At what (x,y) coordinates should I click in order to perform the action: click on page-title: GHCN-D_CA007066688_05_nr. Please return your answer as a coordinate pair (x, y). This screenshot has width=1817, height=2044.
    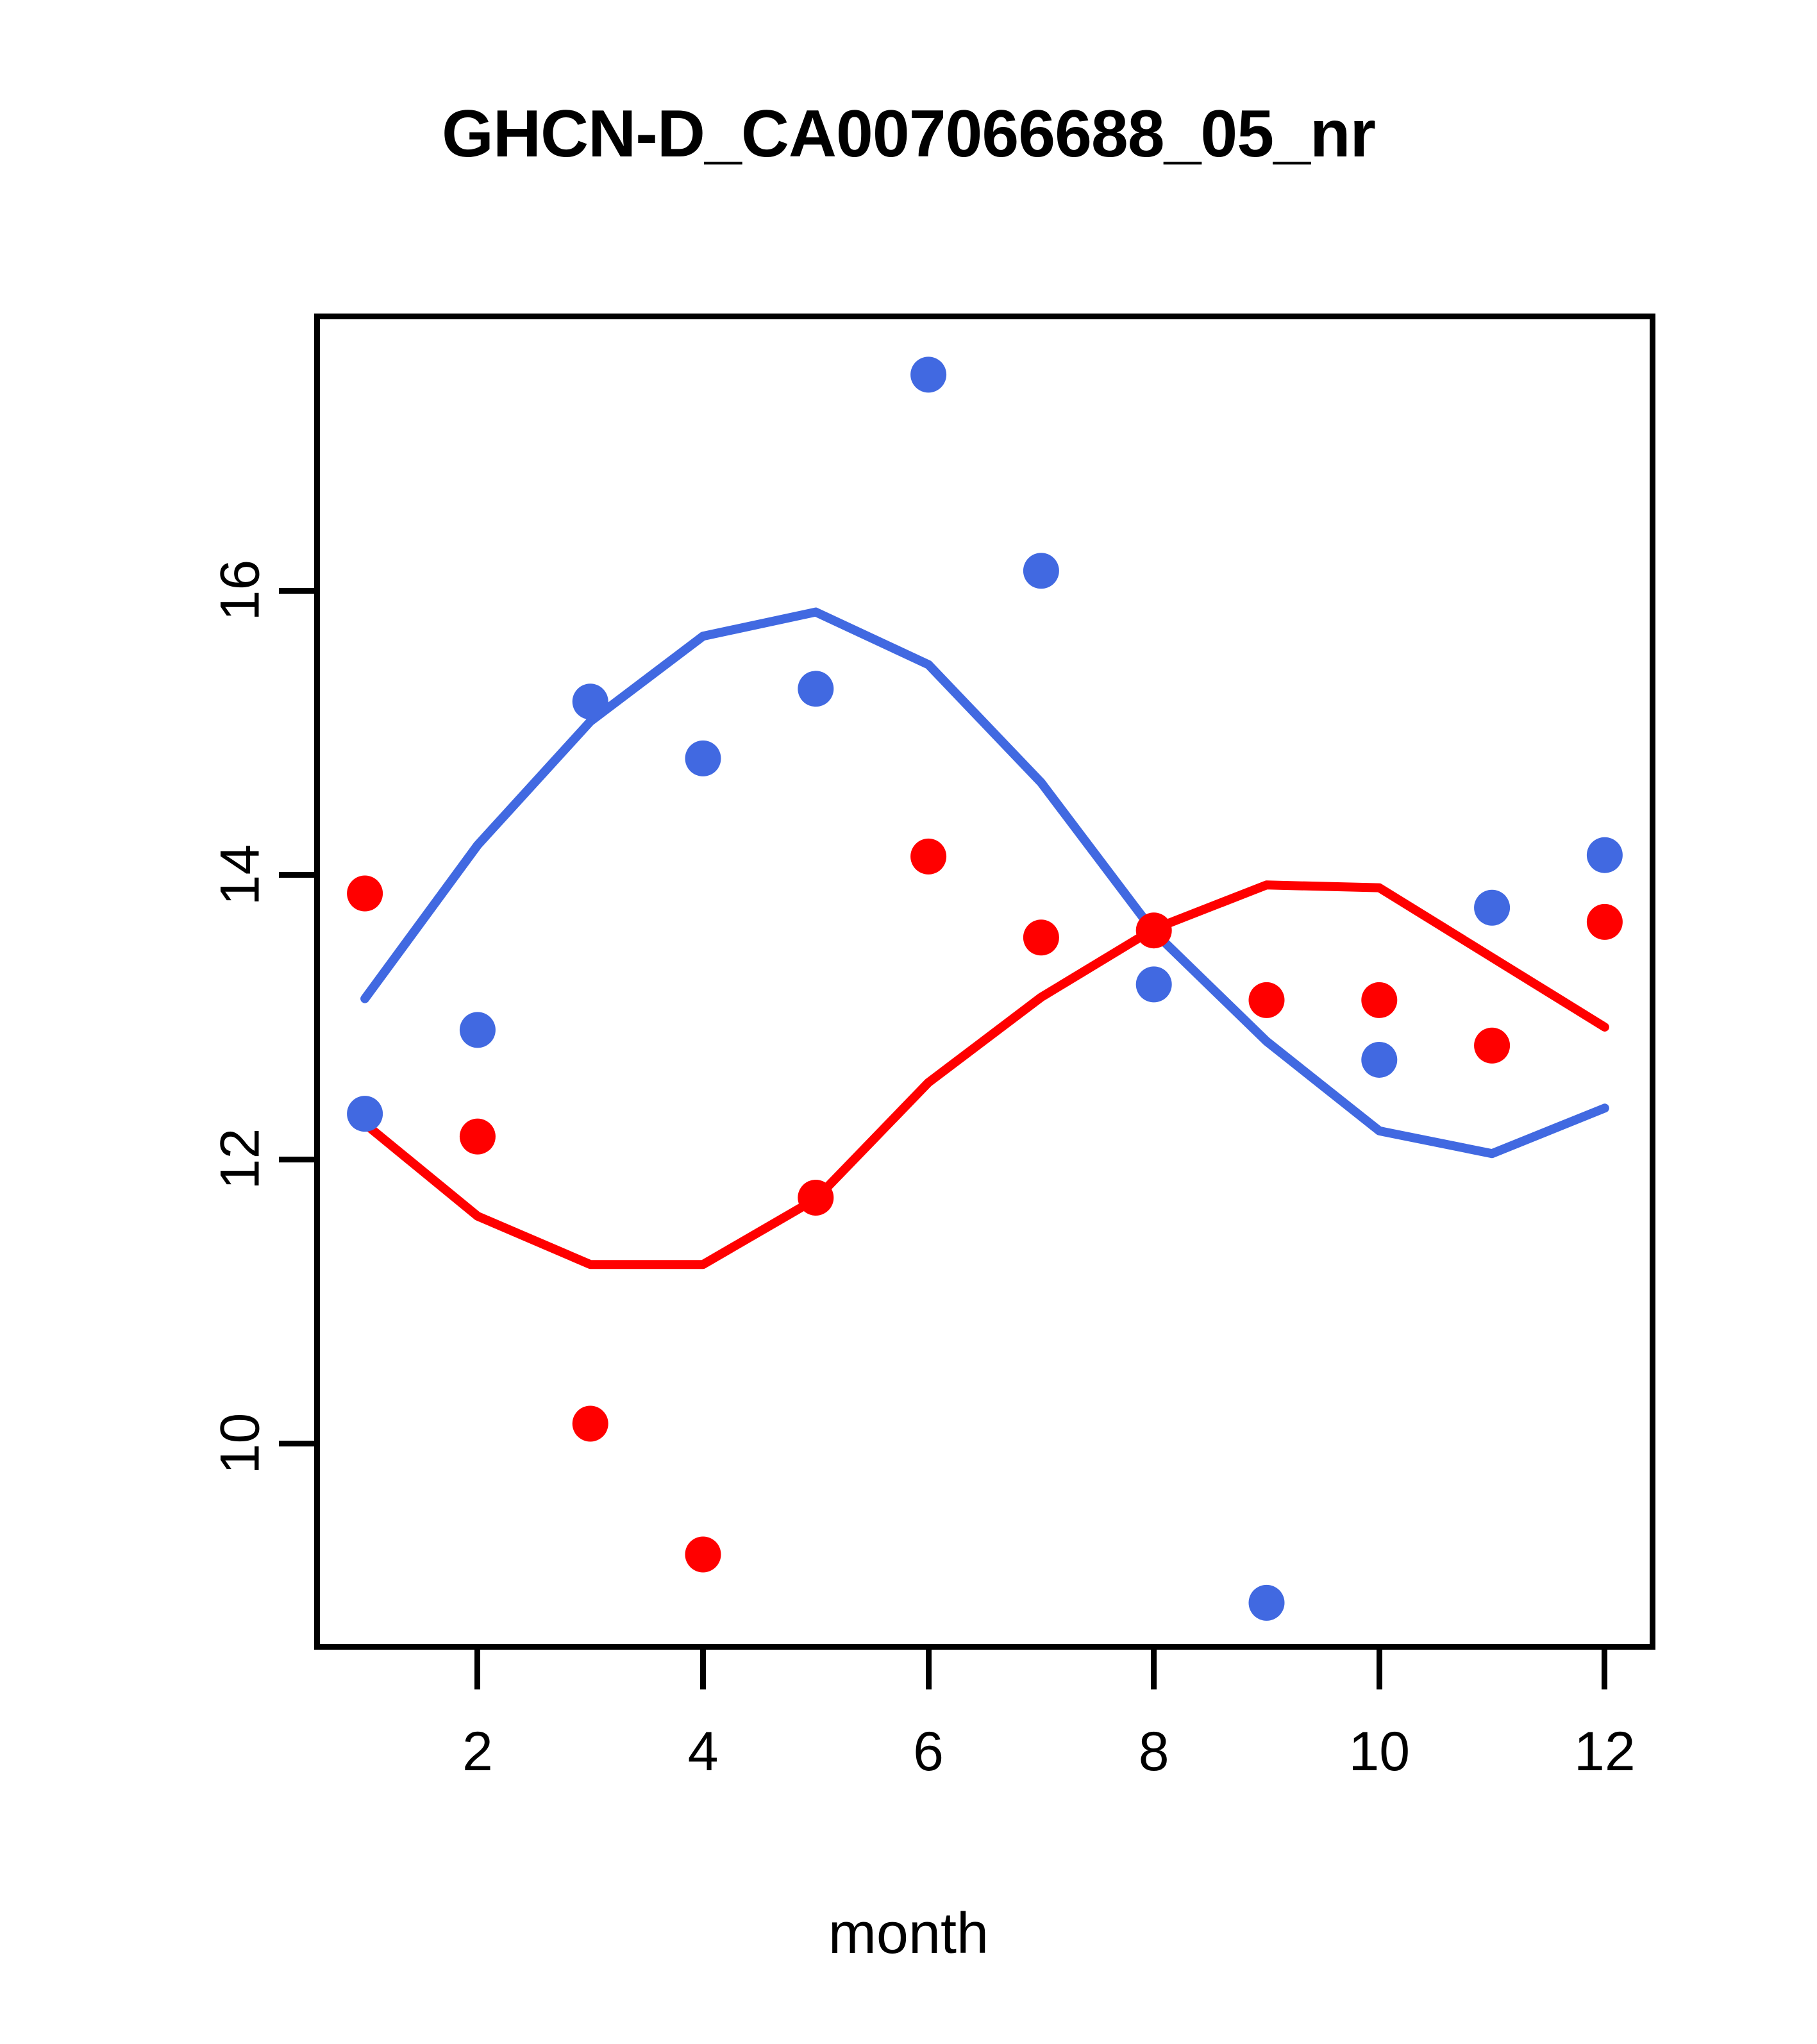
    Looking at the image, I should click on (909, 134).